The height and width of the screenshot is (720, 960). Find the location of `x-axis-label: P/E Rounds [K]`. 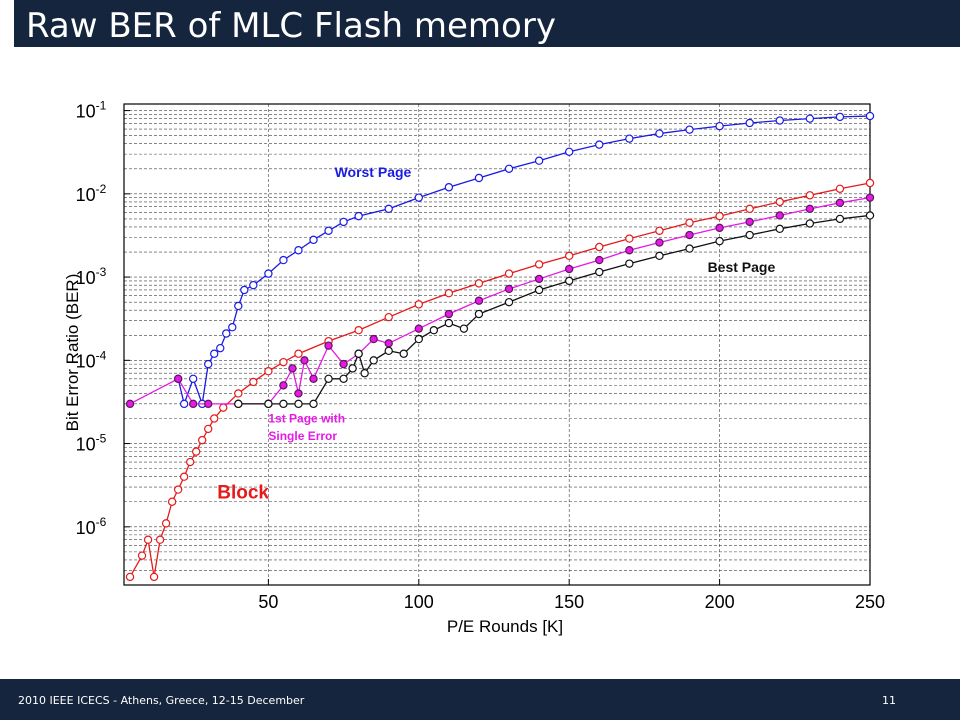

x-axis-label: P/E Rounds [K] is located at coordinates (505, 626).